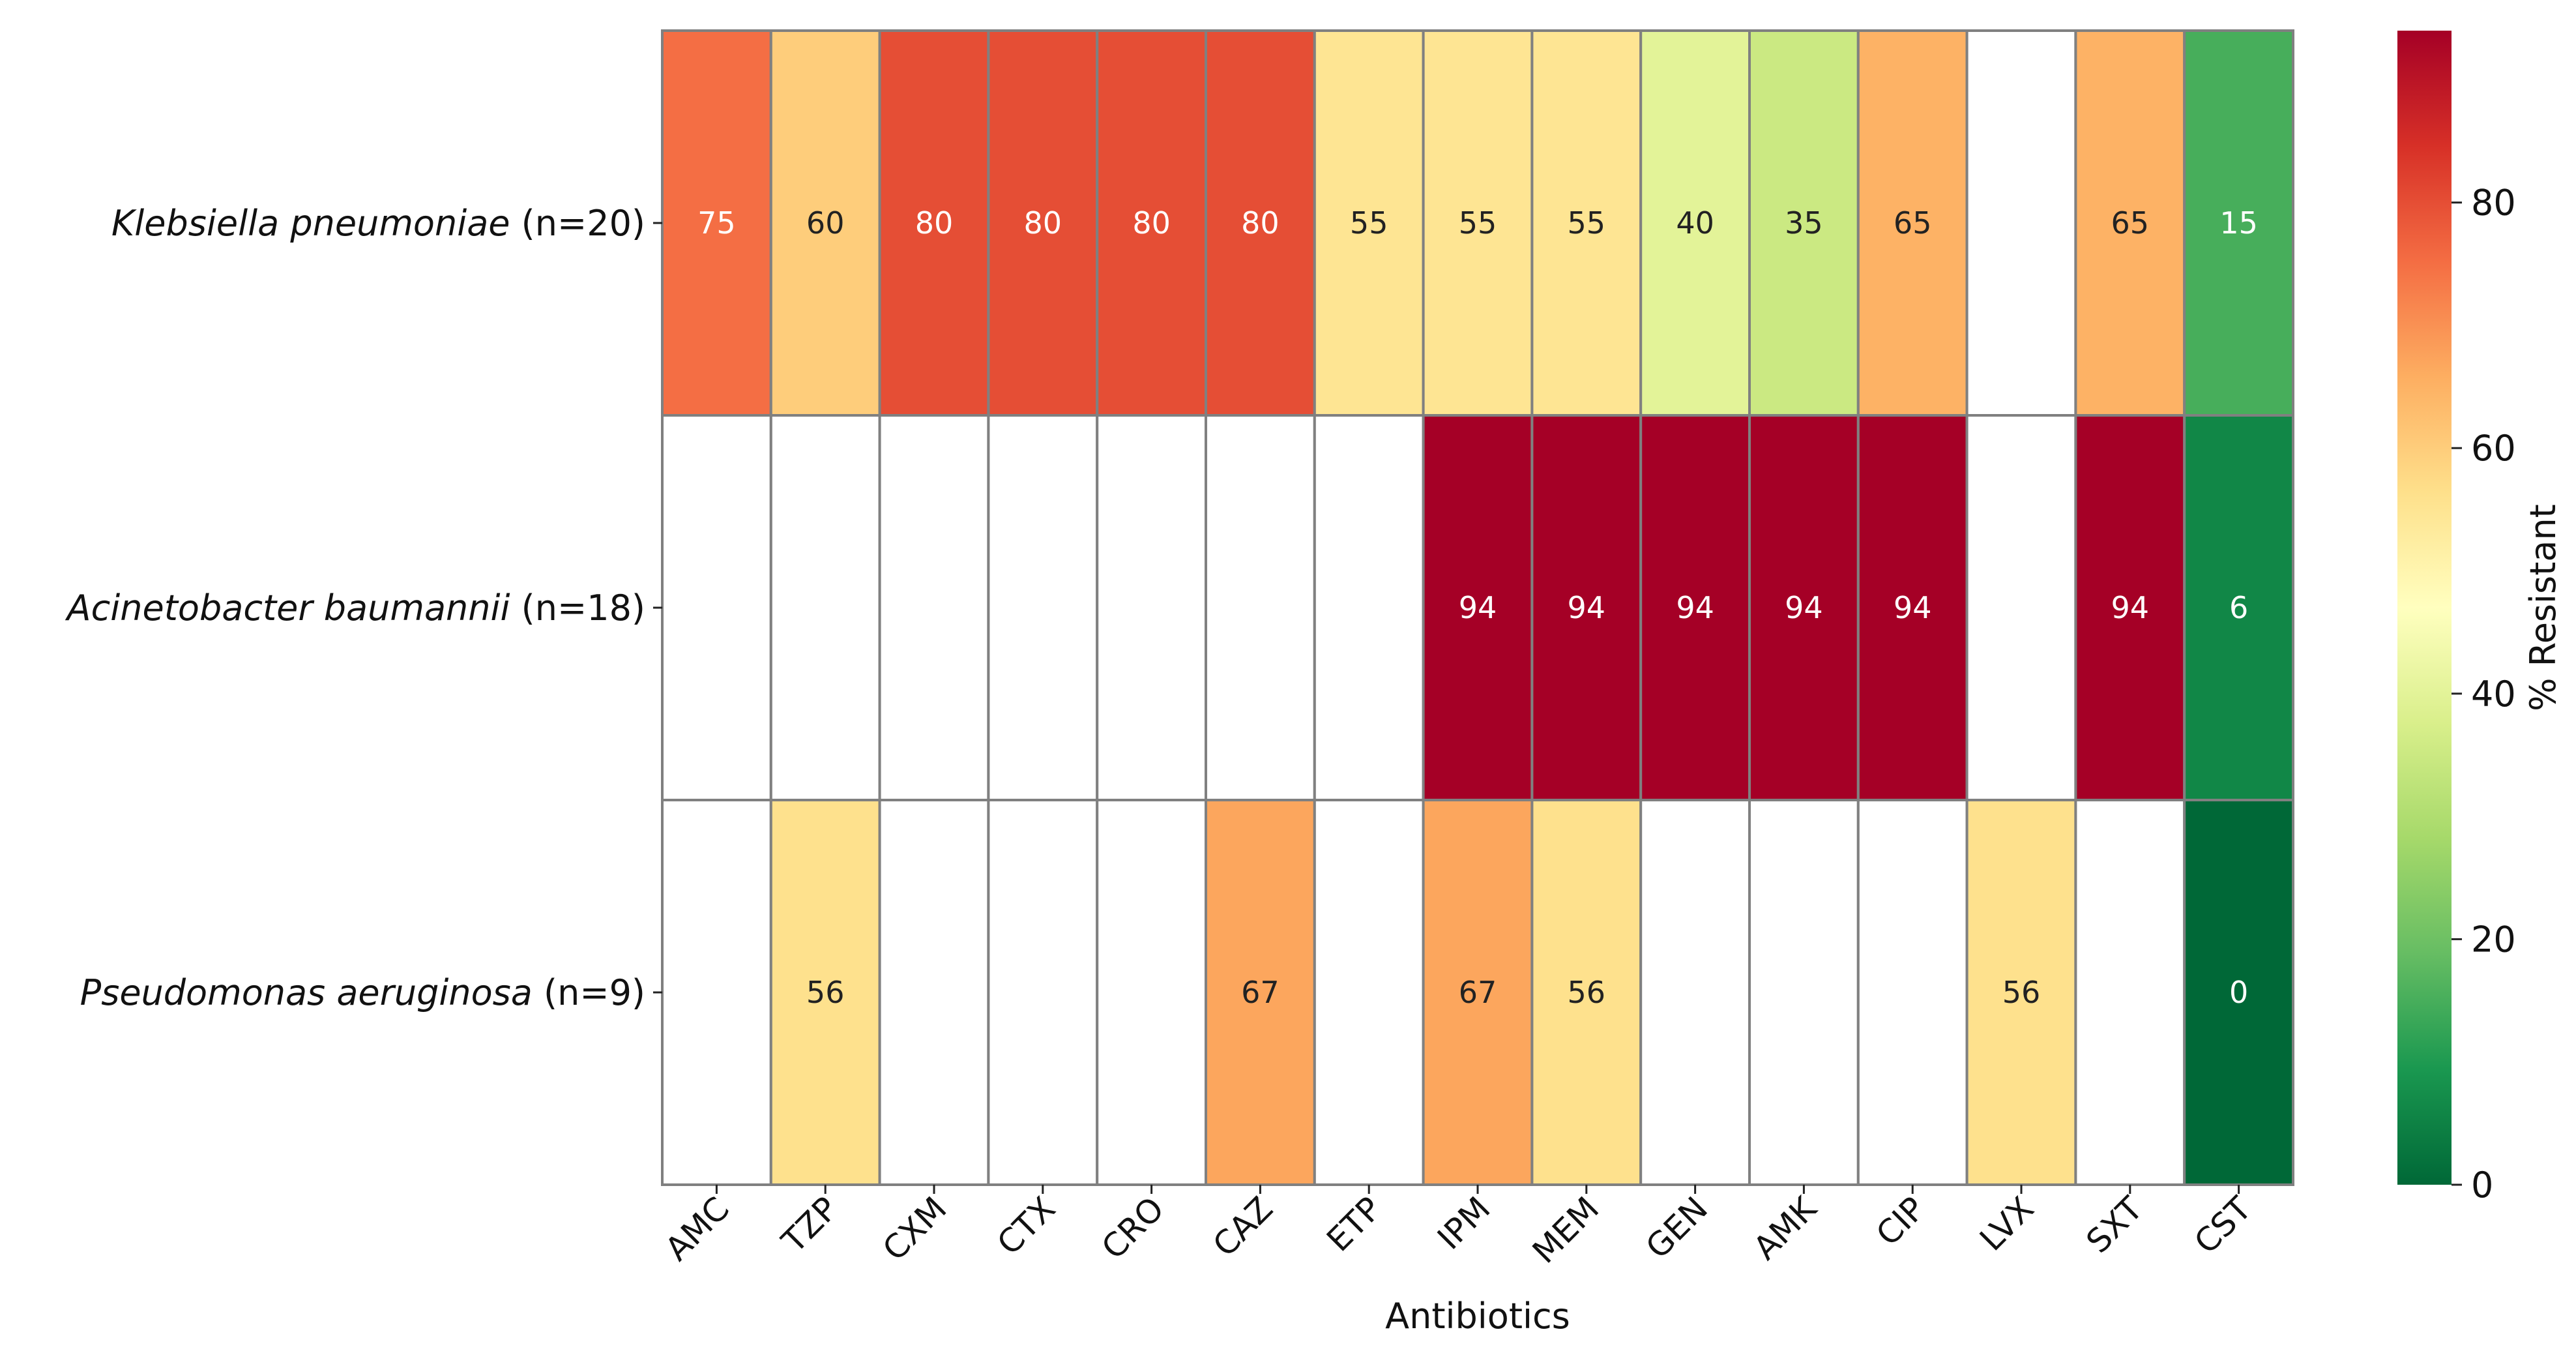 This screenshot has height=1351, width=2576. Describe the element at coordinates (697, 1228) in the screenshot. I see `x-tick-label: AMC` at that location.